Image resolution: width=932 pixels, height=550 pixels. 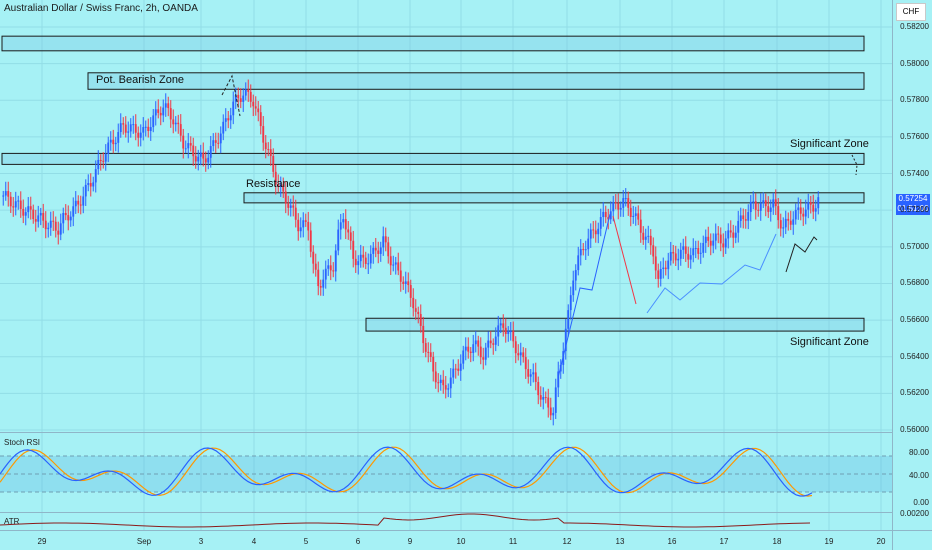 I want to click on zone-projection-arrow, so click(x=854, y=165).